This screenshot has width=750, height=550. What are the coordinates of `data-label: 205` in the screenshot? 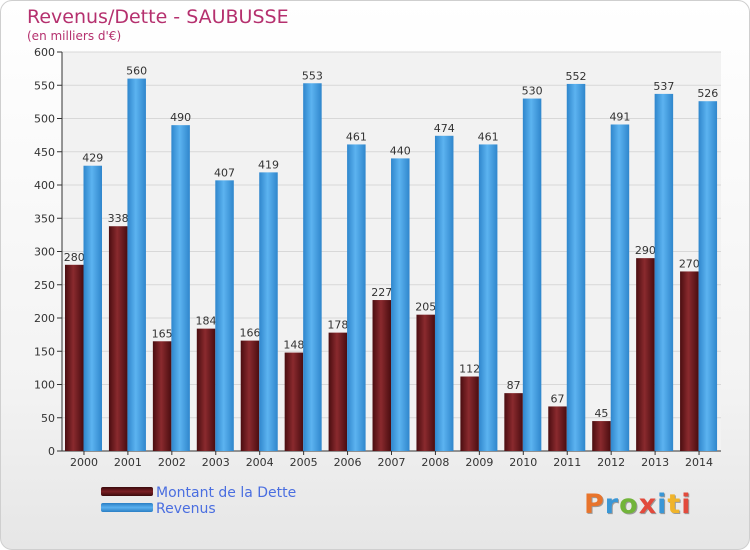 It's located at (425, 307).